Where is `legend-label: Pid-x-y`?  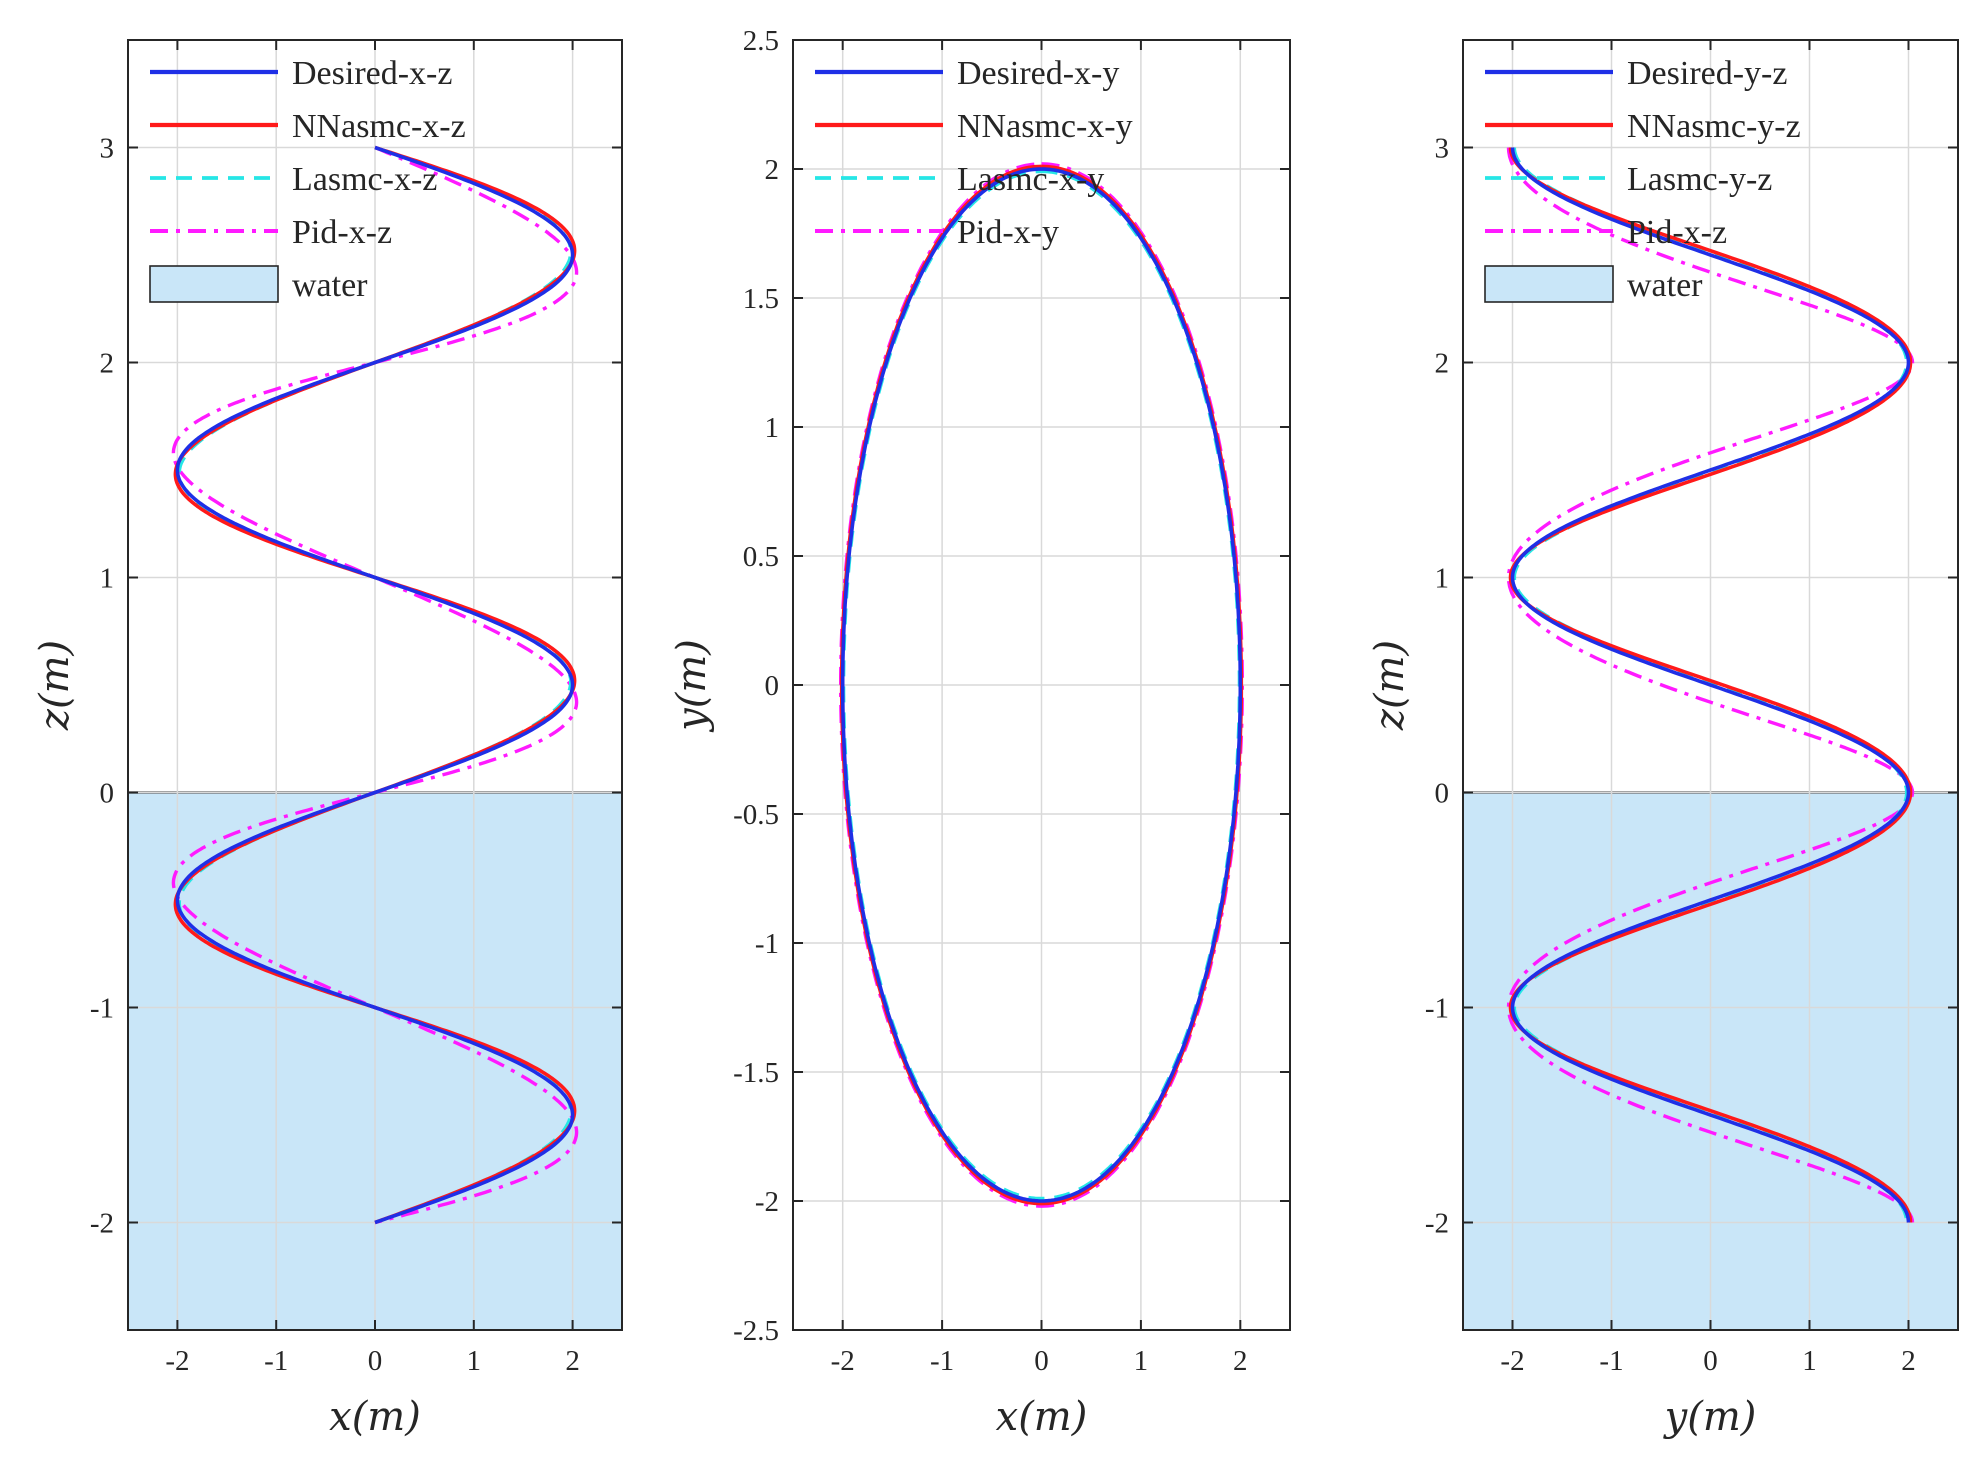 legend-label: Pid-x-y is located at coordinates (1008, 232).